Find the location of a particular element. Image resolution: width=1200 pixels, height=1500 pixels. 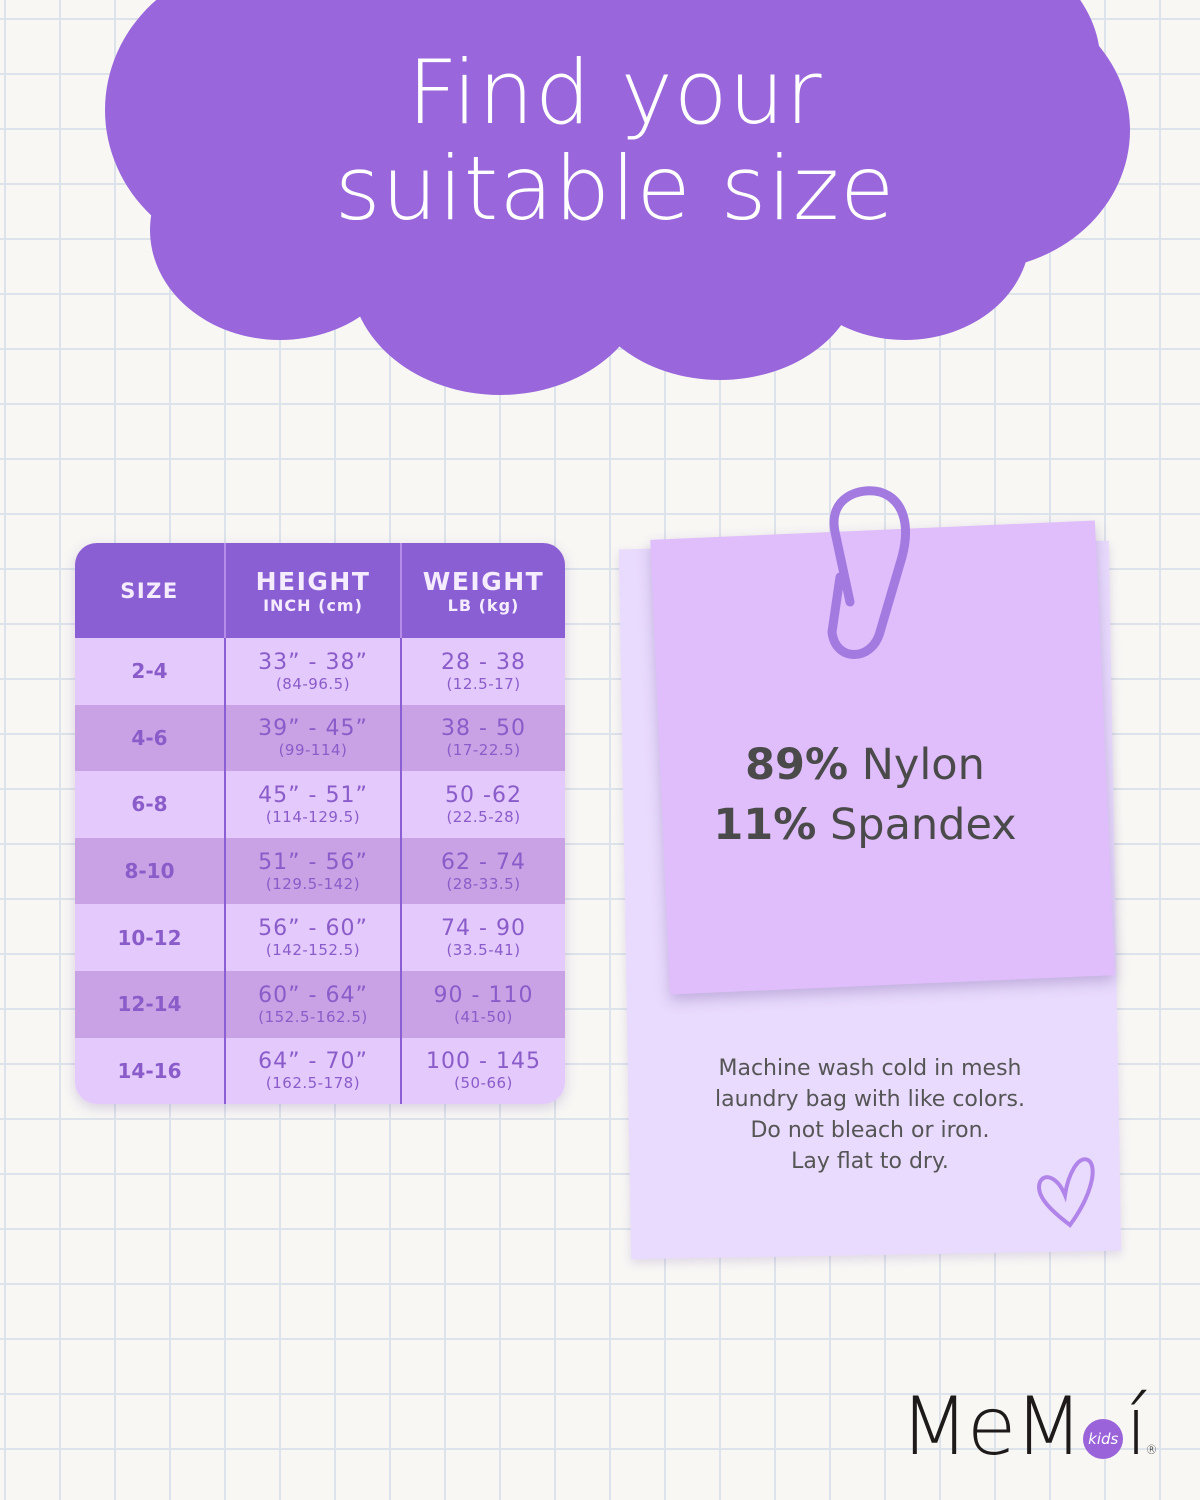

logo-kids-badge: kids is located at coordinates (1103, 1439).